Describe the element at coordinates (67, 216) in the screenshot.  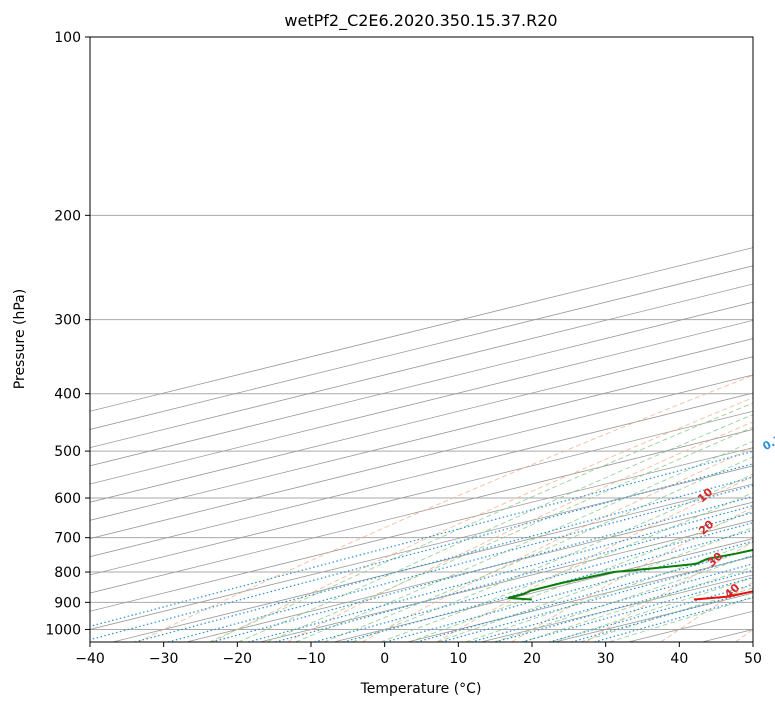
I see `y-tick-label-200: 200` at that location.